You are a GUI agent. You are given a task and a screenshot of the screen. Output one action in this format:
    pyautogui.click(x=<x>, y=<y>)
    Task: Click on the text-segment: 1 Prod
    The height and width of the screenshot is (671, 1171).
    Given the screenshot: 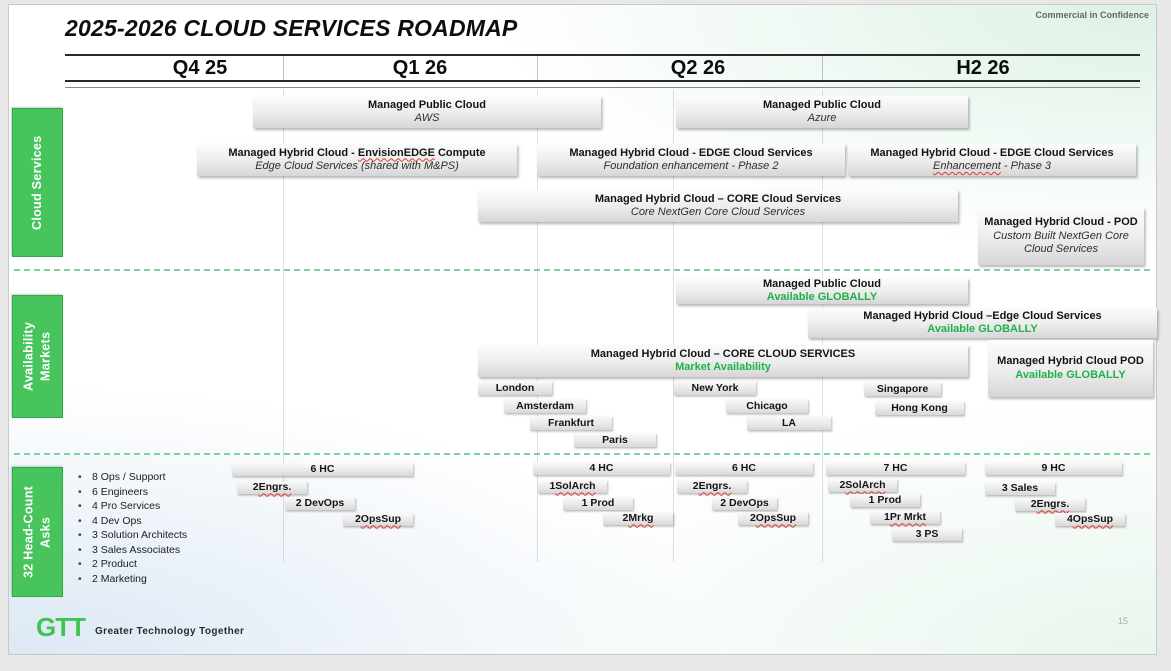 What is the action you would take?
    pyautogui.click(x=885, y=500)
    